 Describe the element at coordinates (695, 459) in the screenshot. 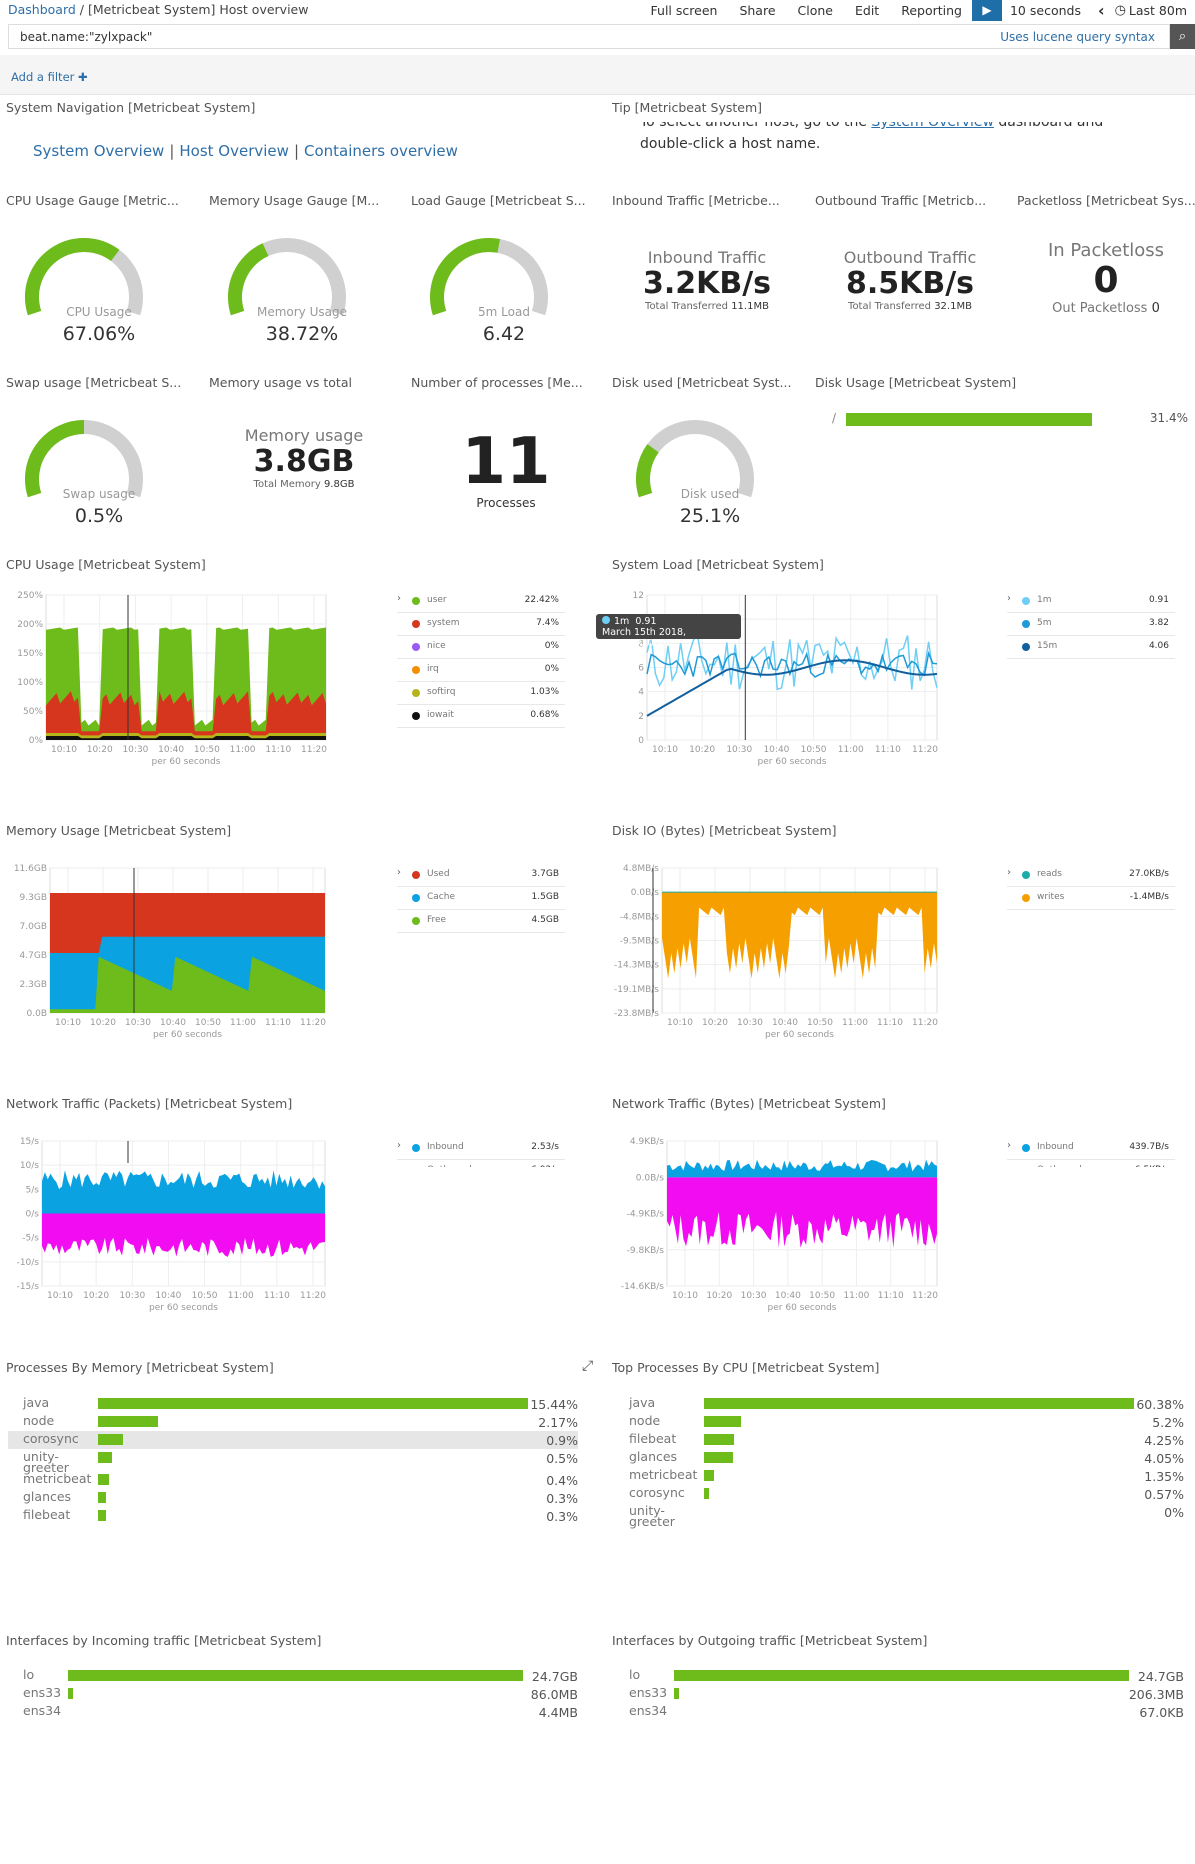

I see `gauge-track` at that location.